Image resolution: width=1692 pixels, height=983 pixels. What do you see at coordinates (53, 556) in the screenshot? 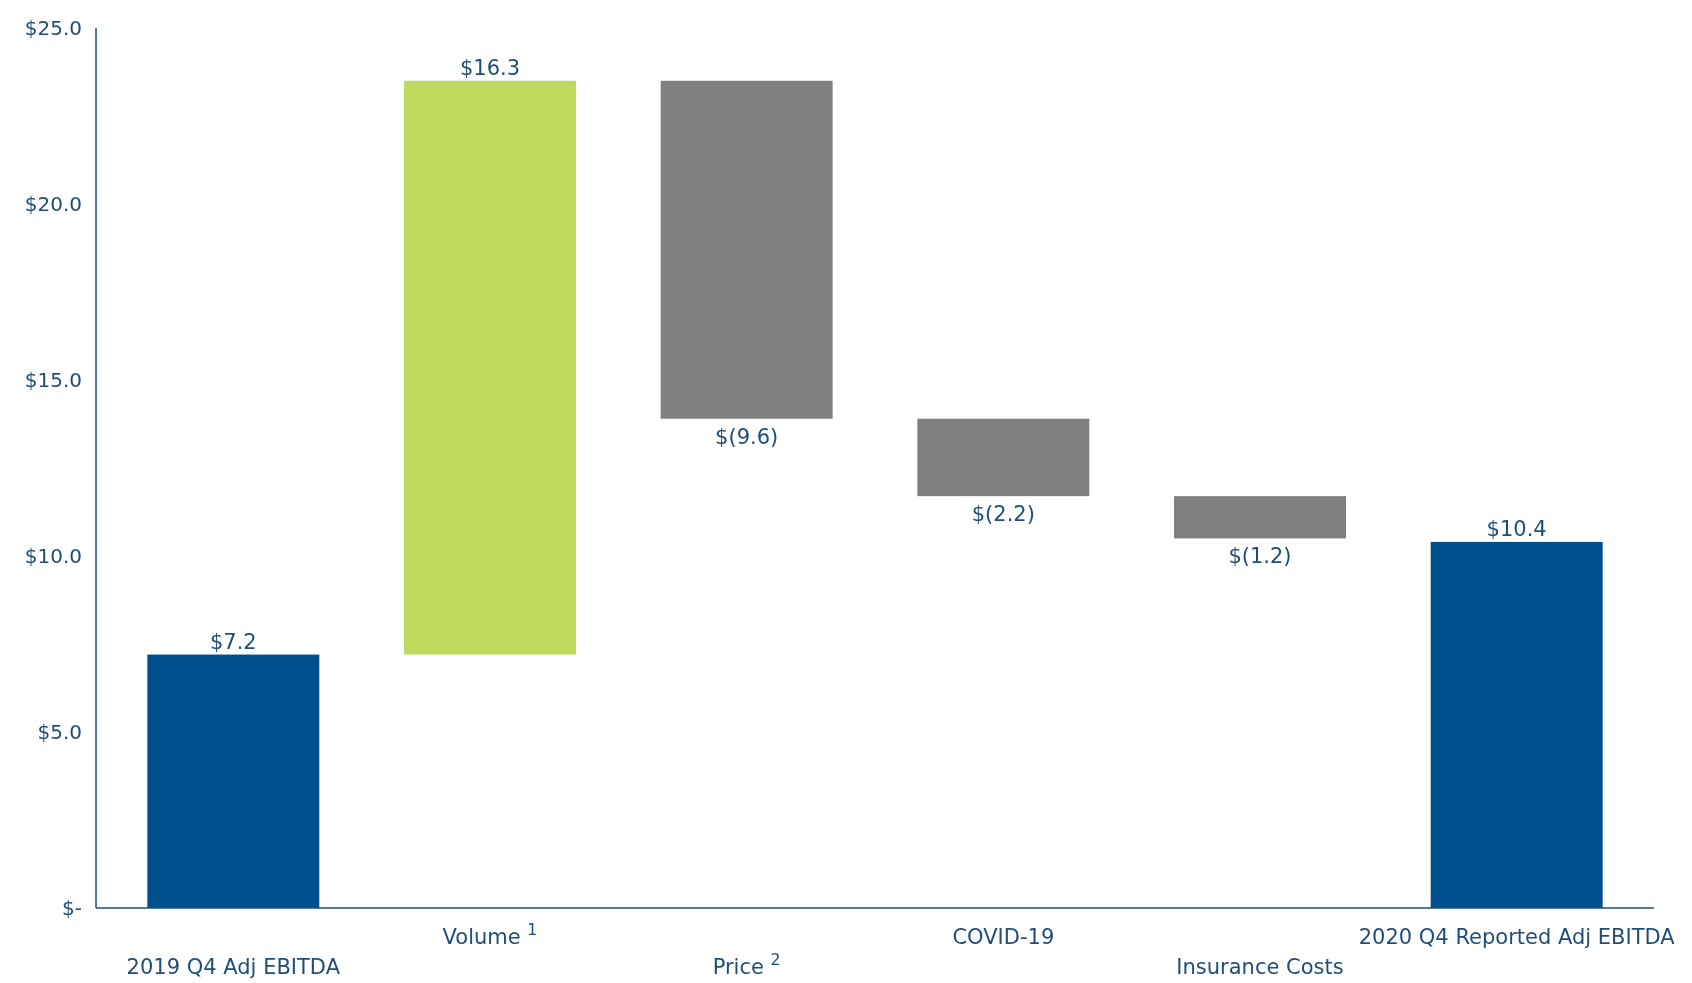
I see `y-tick-label: $10.0` at bounding box center [53, 556].